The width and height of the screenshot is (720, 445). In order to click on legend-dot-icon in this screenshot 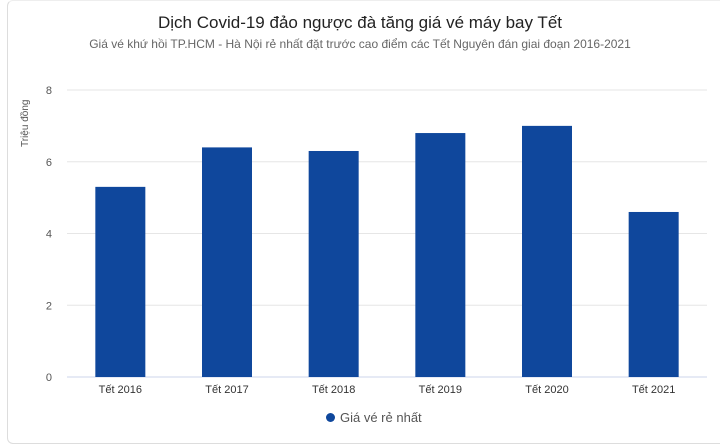, I will do `click(330, 417)`.